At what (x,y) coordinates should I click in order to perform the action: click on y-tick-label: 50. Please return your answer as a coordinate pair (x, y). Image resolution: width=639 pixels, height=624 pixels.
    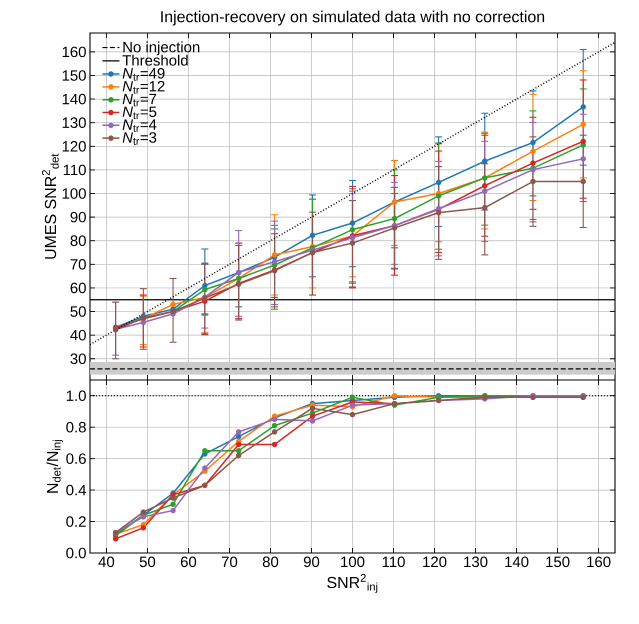
    Looking at the image, I should click on (78, 311).